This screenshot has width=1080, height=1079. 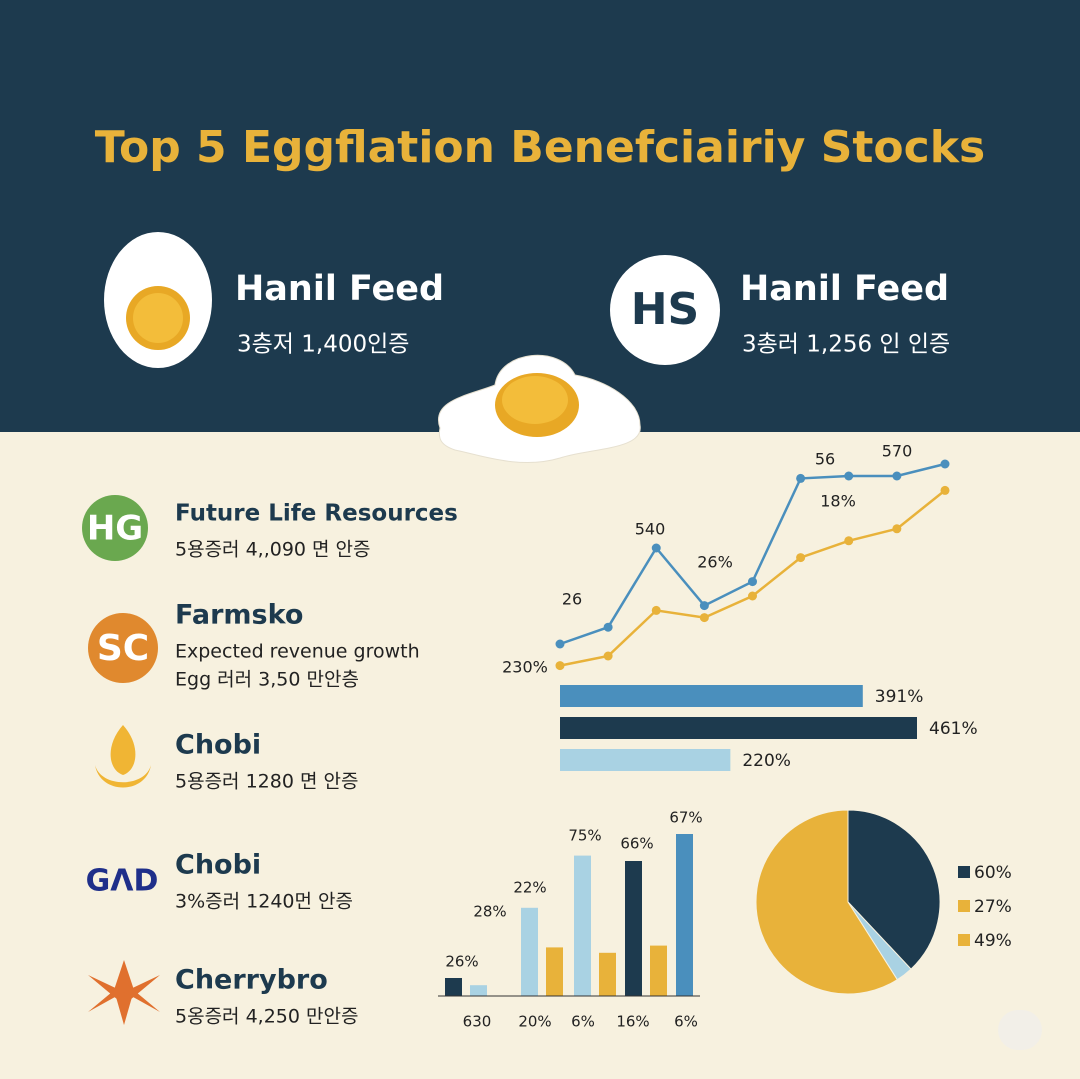 What do you see at coordinates (993, 907) in the screenshot?
I see `legend-label: 27%` at bounding box center [993, 907].